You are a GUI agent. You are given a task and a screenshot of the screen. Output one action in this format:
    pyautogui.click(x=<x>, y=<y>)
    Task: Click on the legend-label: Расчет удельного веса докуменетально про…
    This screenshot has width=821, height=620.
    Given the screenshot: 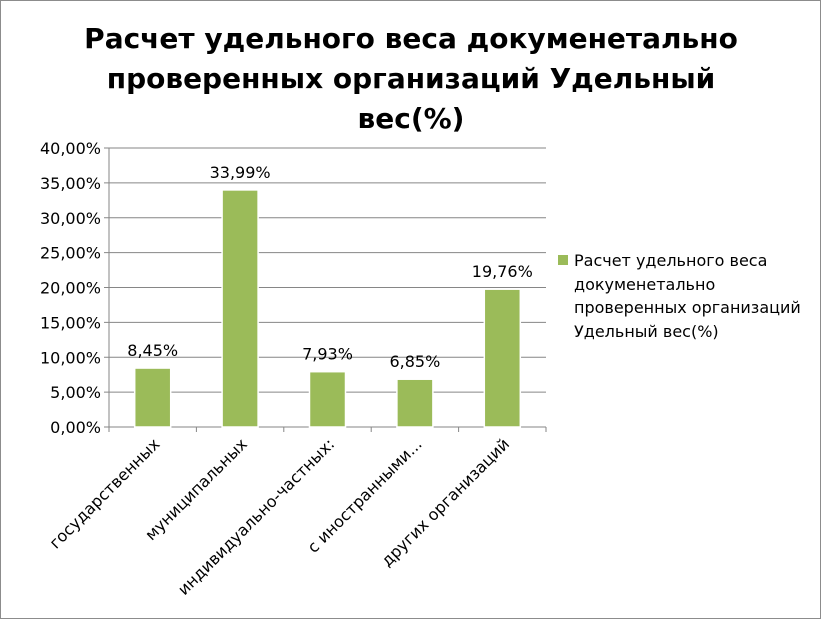 What is the action you would take?
    pyautogui.click(x=687, y=296)
    